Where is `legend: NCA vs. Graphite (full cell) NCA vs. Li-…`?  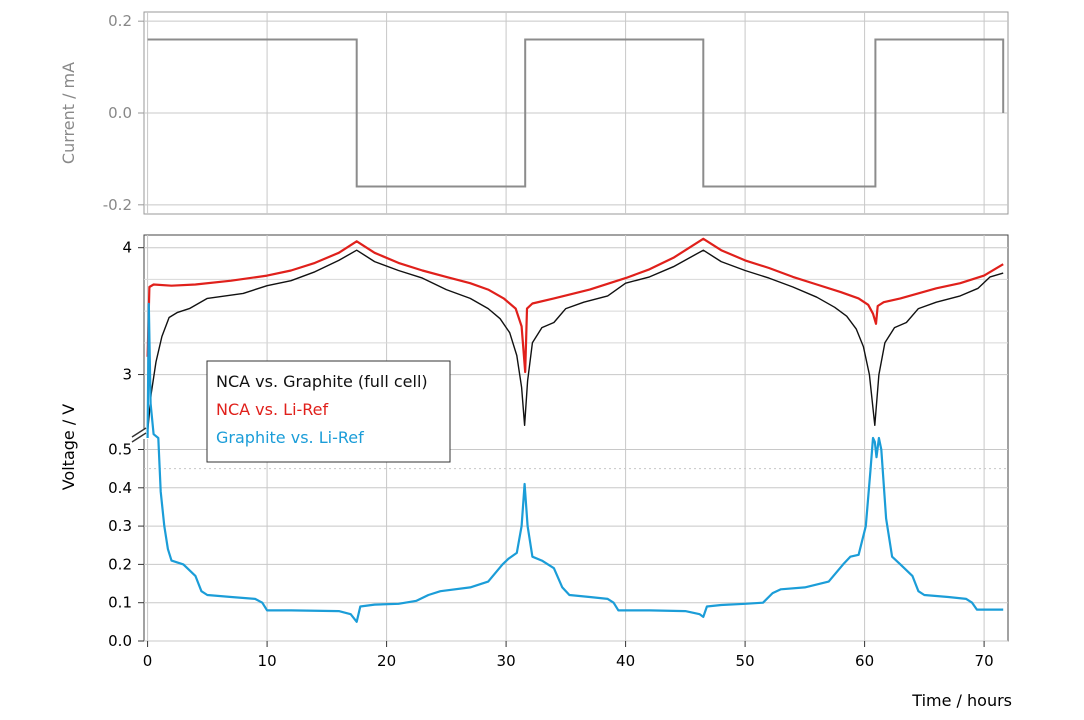
legend: NCA vs. Graphite (full cell) NCA vs. Li-… is located at coordinates (328, 411).